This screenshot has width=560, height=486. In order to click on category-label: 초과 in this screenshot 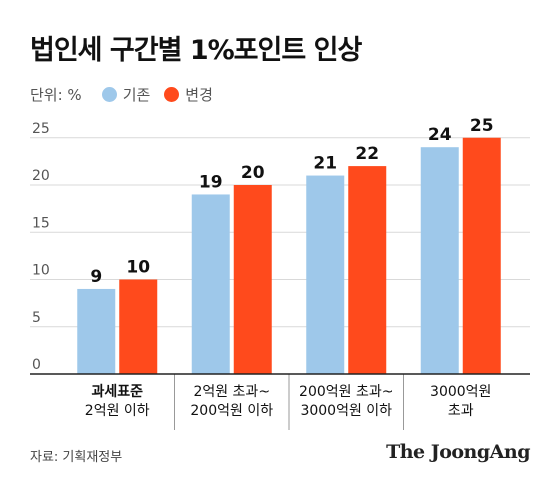, I will do `click(461, 411)`.